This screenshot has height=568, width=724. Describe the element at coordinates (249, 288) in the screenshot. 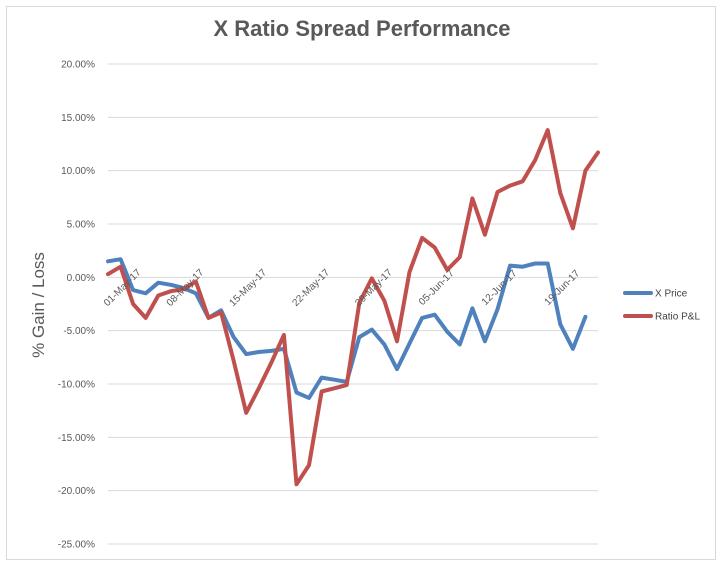

I see `x-tick-label: 15-May-17` at that location.